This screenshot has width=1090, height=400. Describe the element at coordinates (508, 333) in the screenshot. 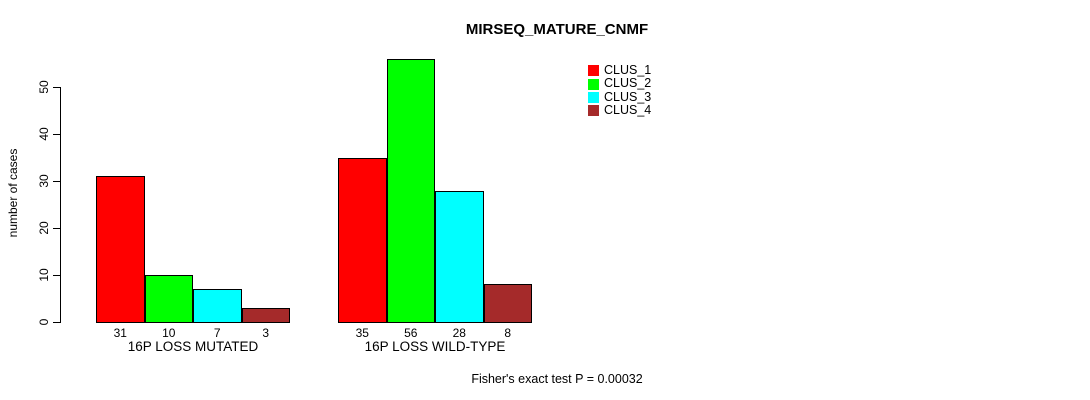

I see `bar-value-label: 8` at that location.